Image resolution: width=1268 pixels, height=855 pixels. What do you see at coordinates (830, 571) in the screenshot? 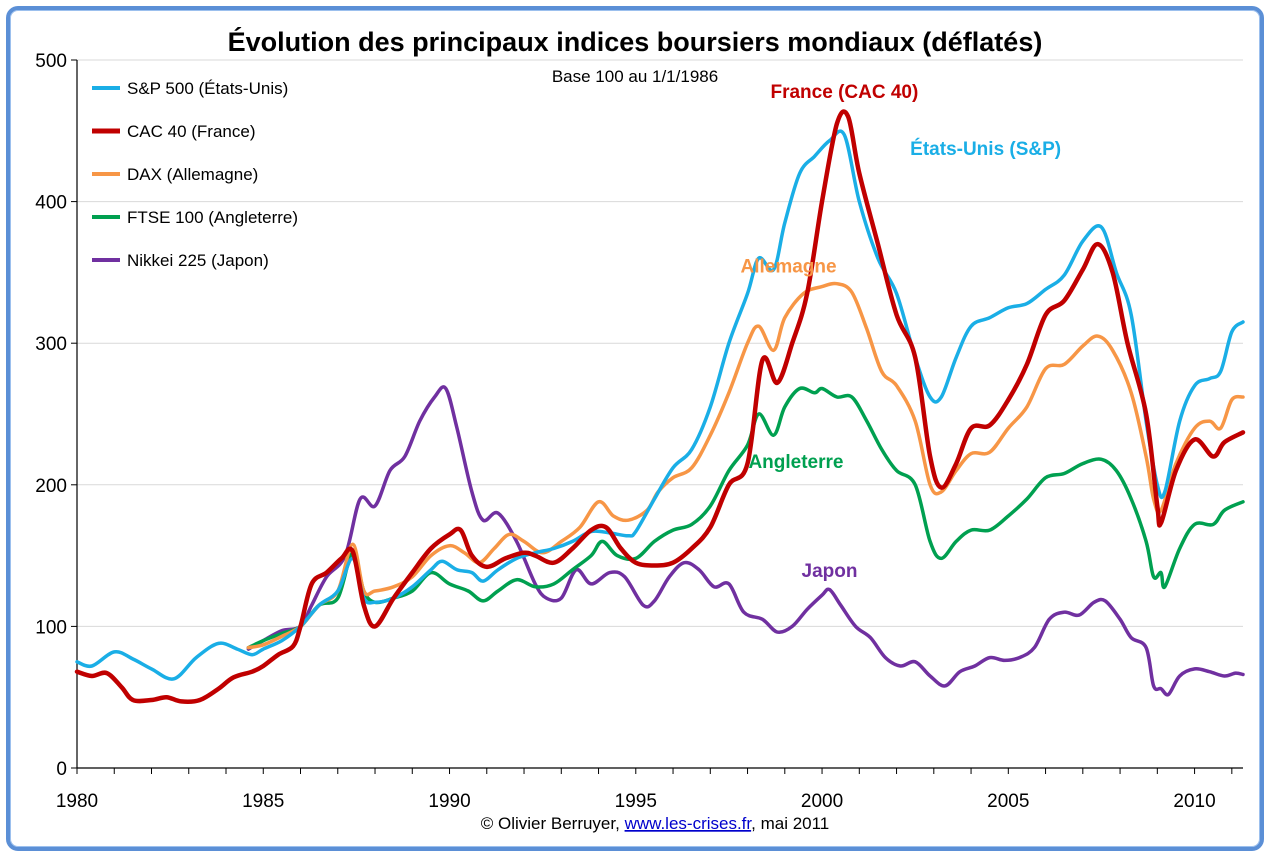
I see `annotation-japon: Japon` at bounding box center [830, 571].